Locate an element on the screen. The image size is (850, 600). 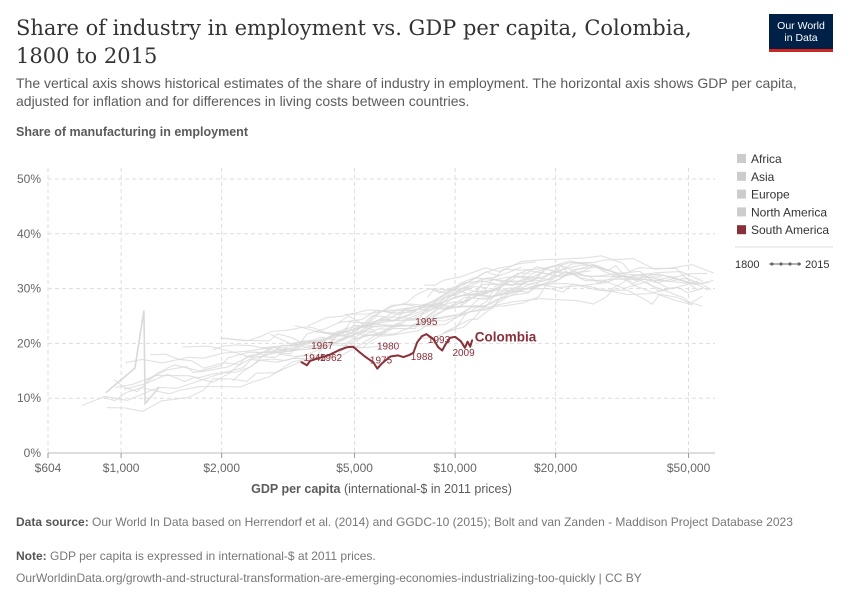
x-tick-label: $5,000 is located at coordinates (354, 468).